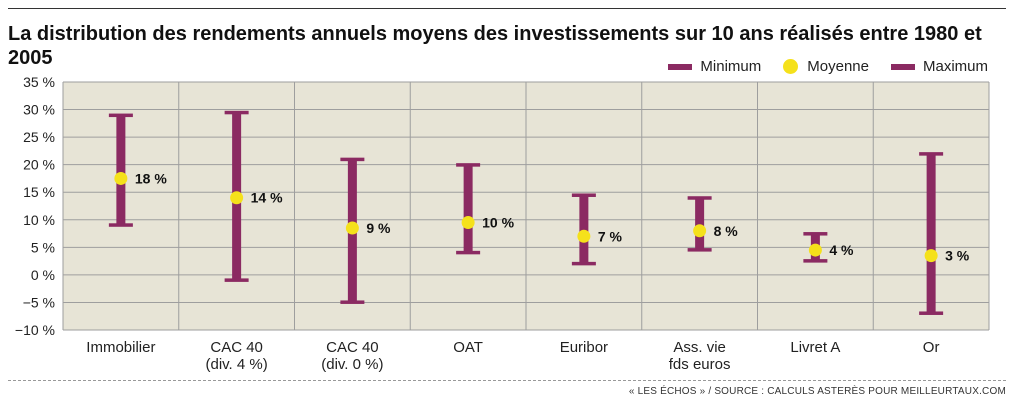 The height and width of the screenshot is (406, 1018). What do you see at coordinates (731, 66) in the screenshot?
I see `legend-label-minimum: Minimum` at bounding box center [731, 66].